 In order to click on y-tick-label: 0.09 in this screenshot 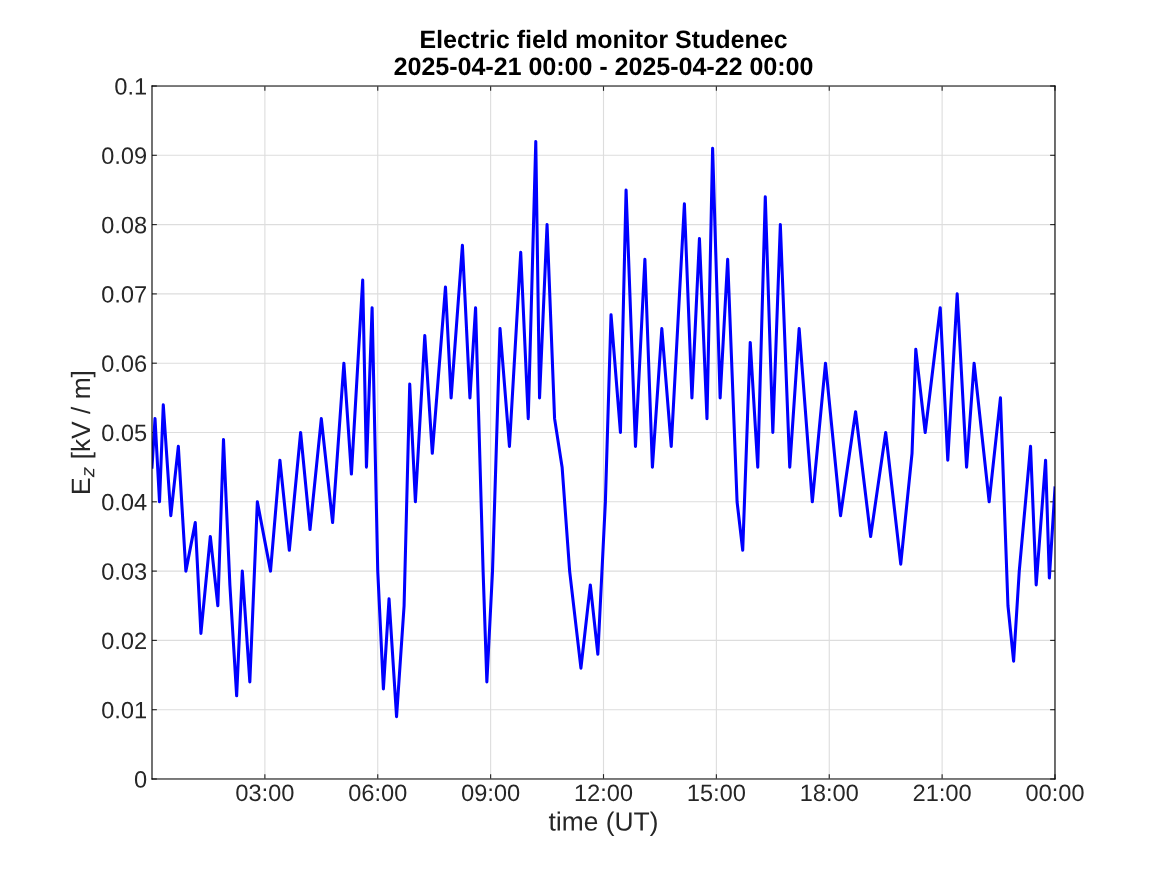, I will do `click(124, 156)`.